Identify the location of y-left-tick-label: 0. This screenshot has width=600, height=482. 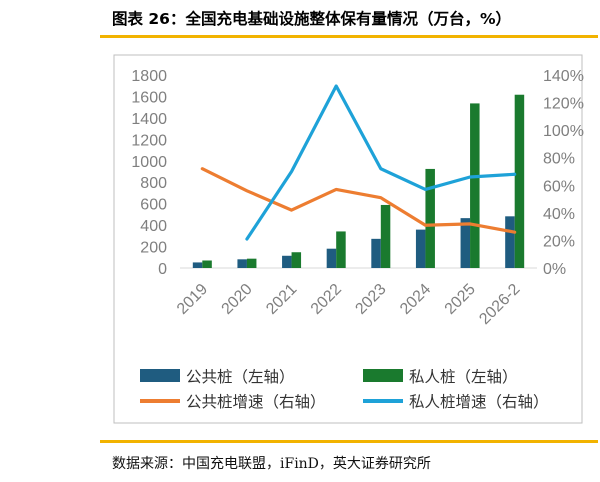
(162, 269).